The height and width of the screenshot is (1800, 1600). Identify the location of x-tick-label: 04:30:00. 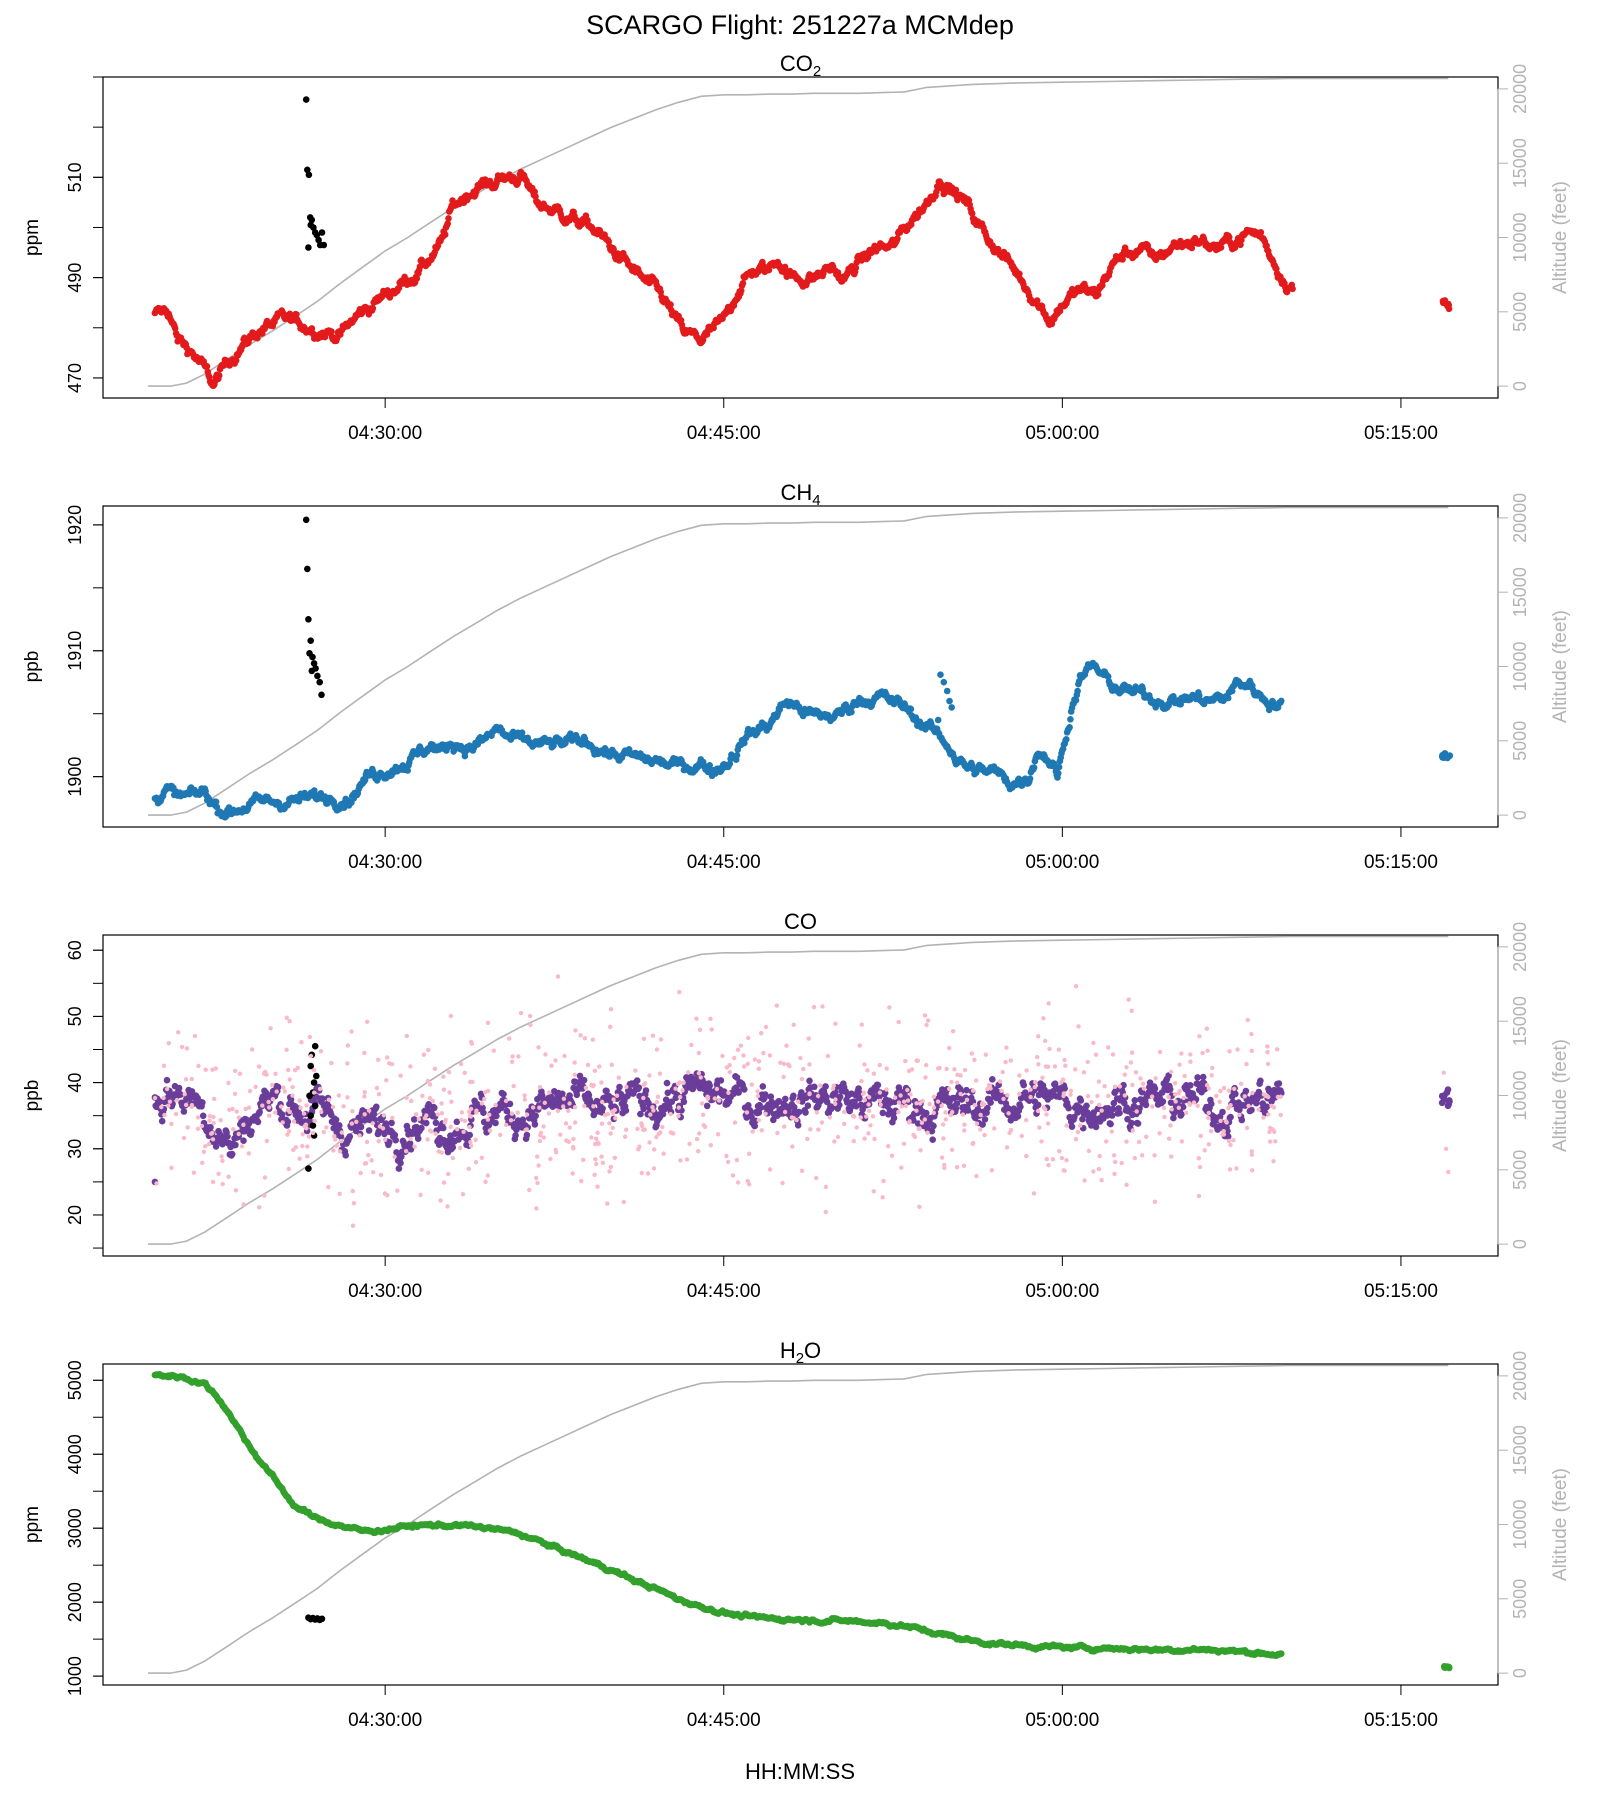
(385, 433).